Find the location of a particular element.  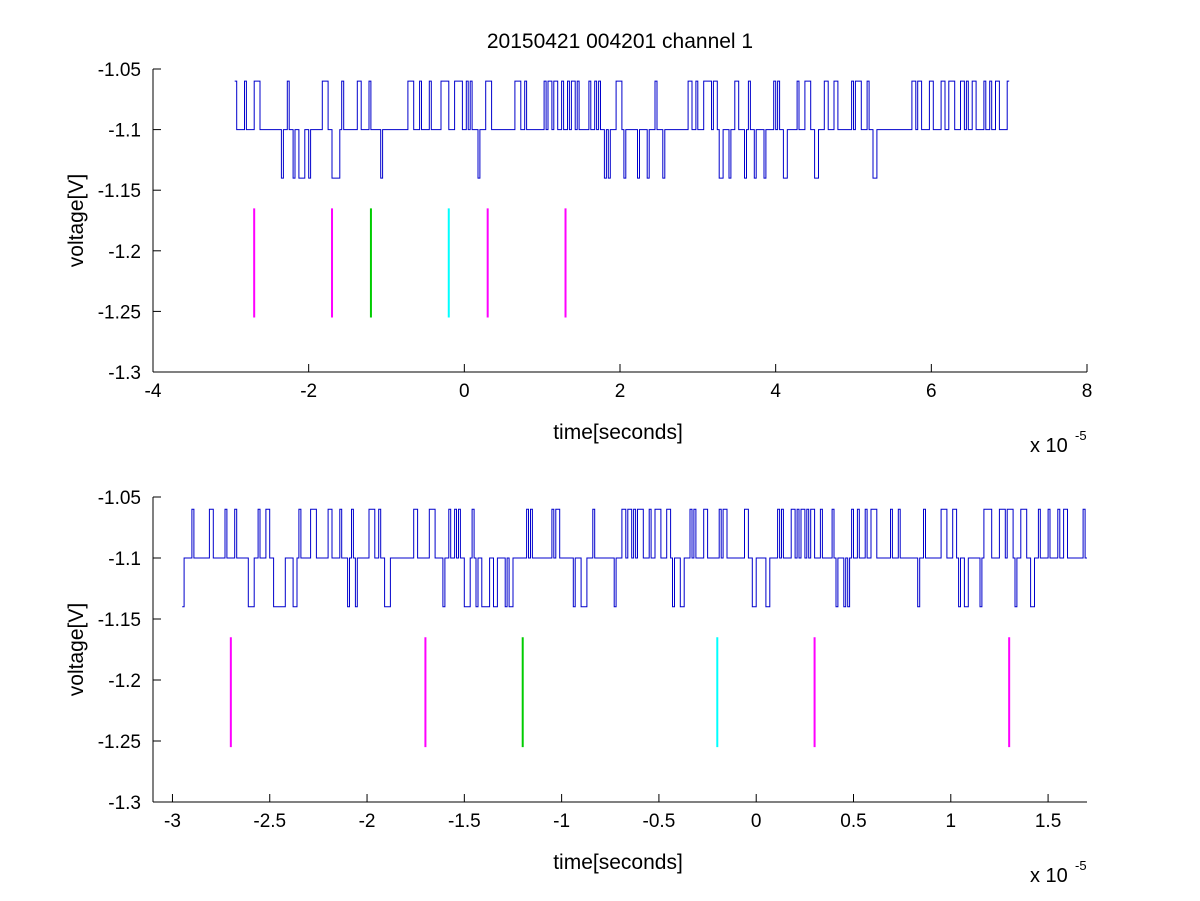

x-tick-label: -1.5 is located at coordinates (464, 821).